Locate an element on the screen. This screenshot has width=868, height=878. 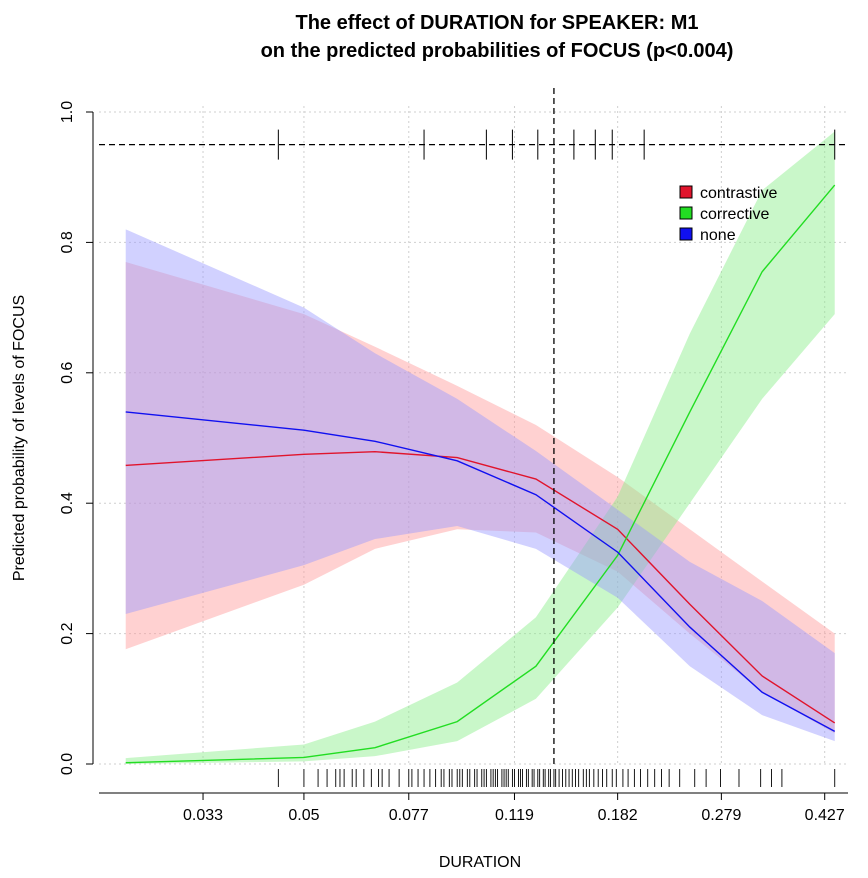
legend-swatch-none is located at coordinates (686, 234).